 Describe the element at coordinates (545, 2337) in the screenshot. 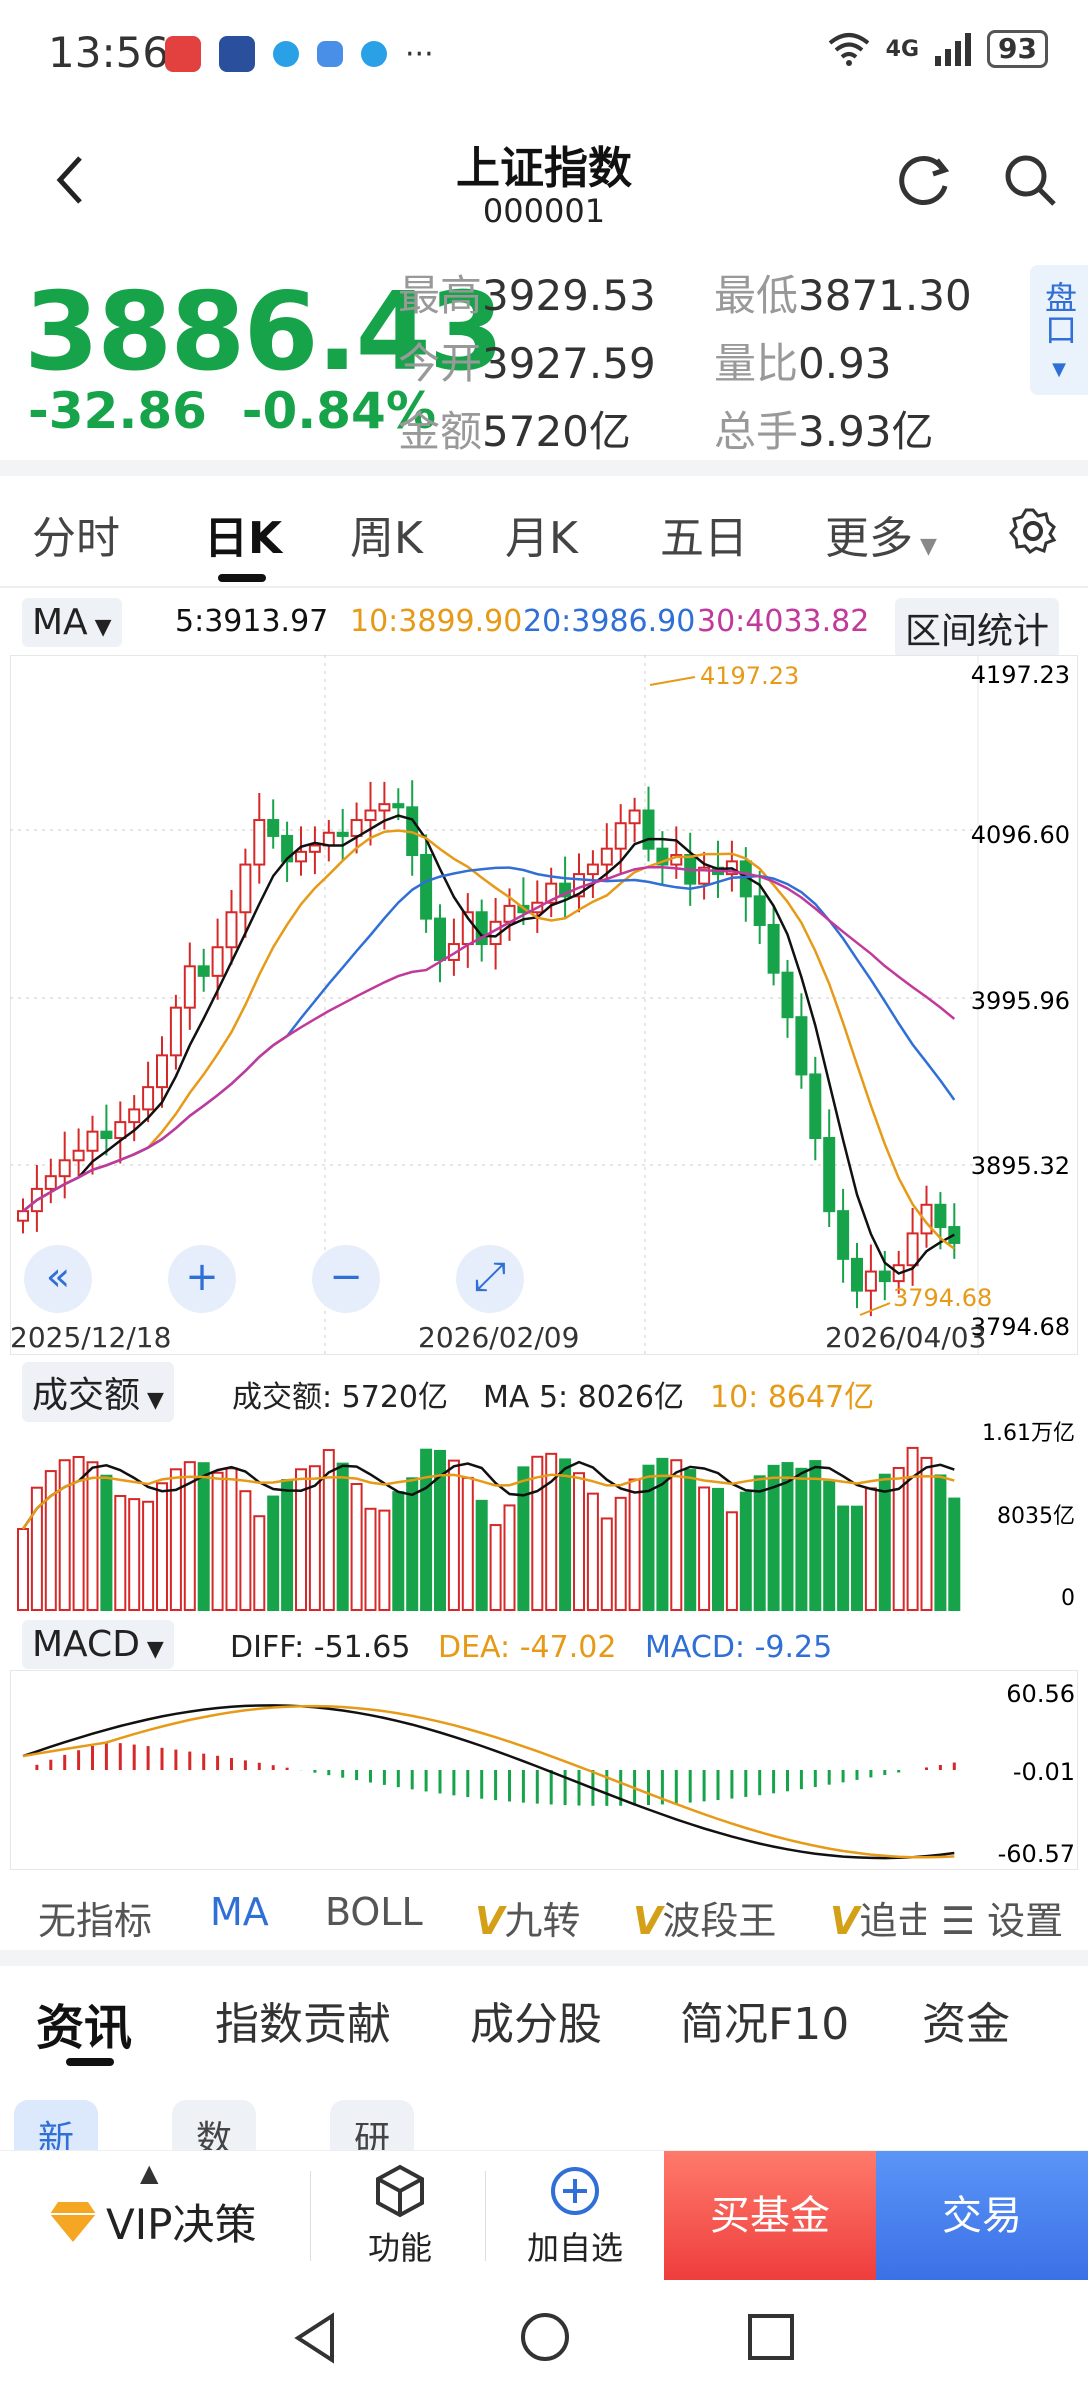

I see `nav-home-icon` at that location.